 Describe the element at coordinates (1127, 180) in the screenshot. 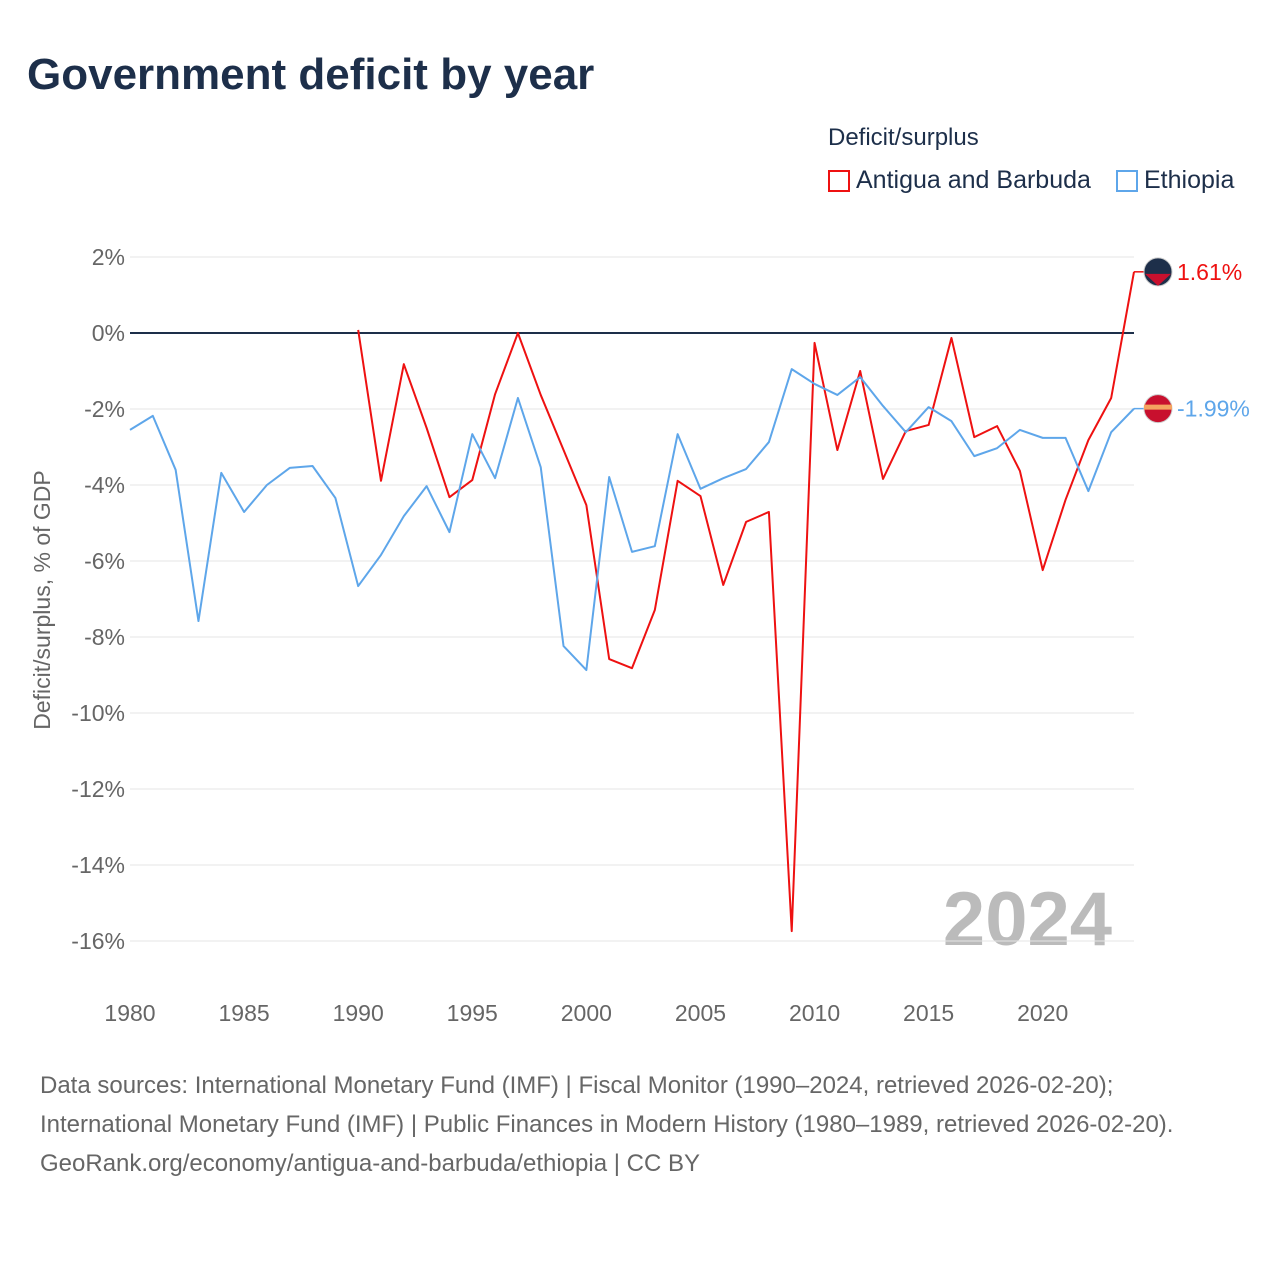

I see `legend-swatch-ethiopia` at that location.